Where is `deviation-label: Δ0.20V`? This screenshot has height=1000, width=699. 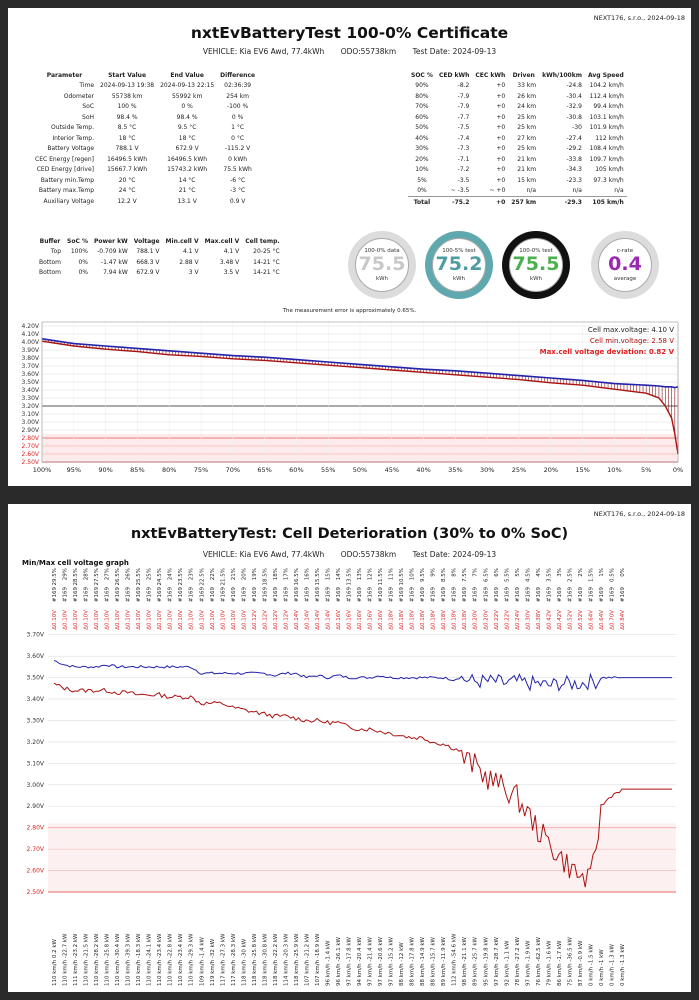 deviation-label: Δ0.20V is located at coordinates (476, 620).